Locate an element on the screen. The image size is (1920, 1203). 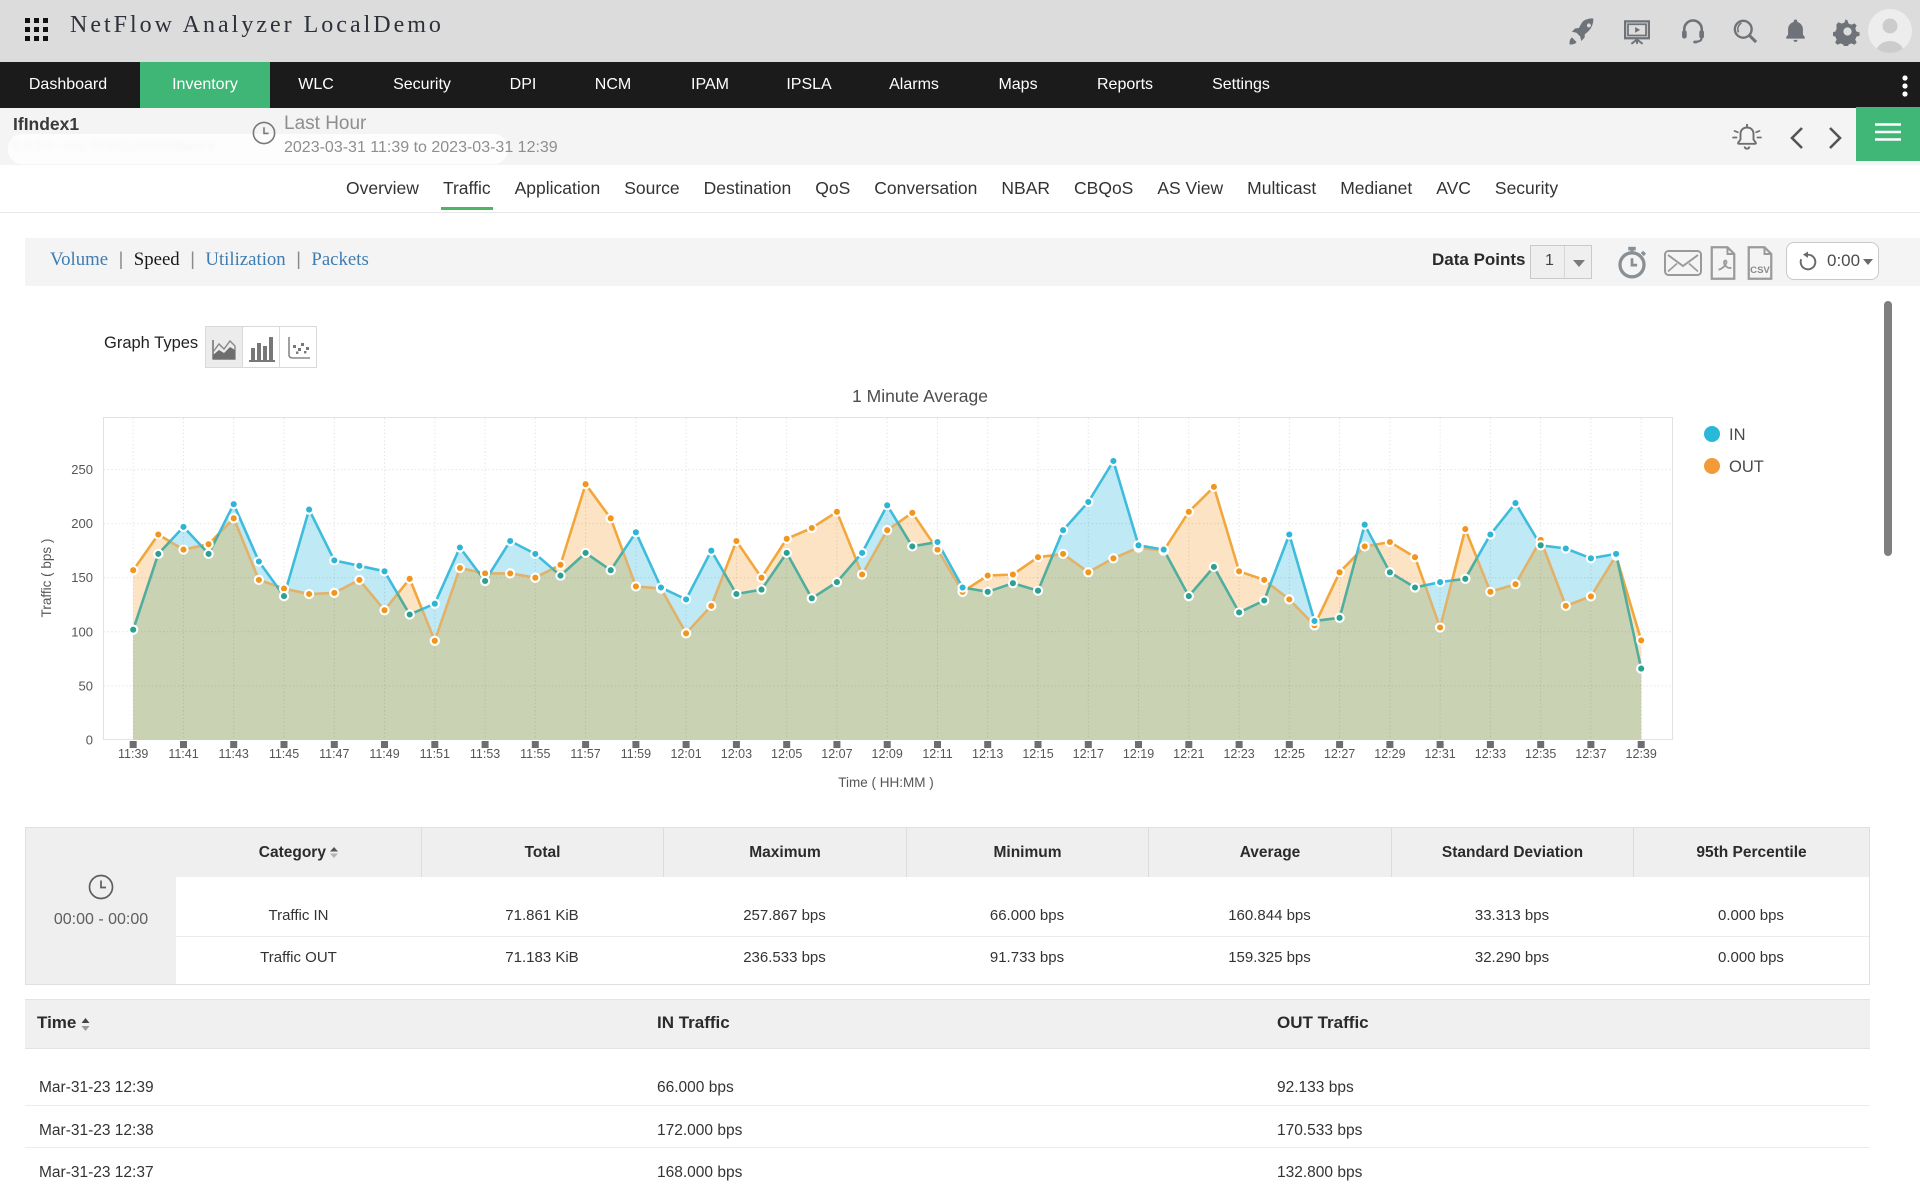
svg-text: 11:53 is located at coordinates (485, 754).